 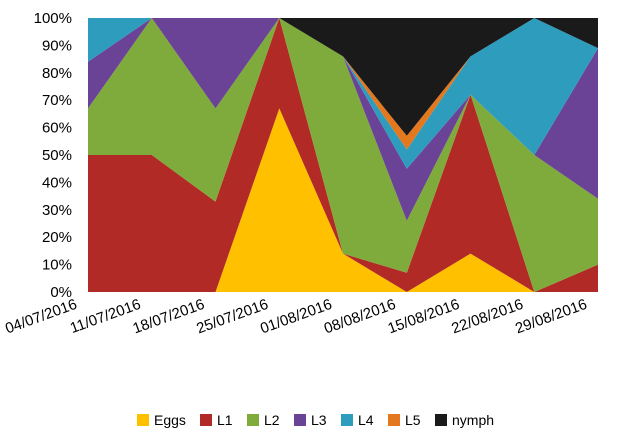 I want to click on legend-swatch-l5, so click(x=394, y=420).